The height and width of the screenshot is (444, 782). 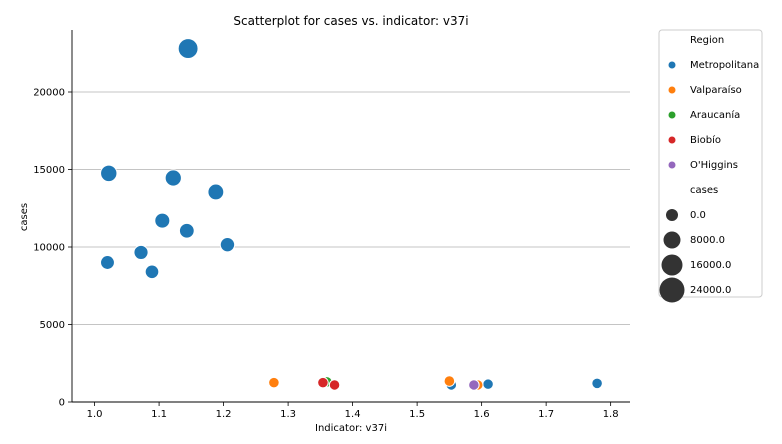 I want to click on x-tick-label: 1.7, so click(x=546, y=414).